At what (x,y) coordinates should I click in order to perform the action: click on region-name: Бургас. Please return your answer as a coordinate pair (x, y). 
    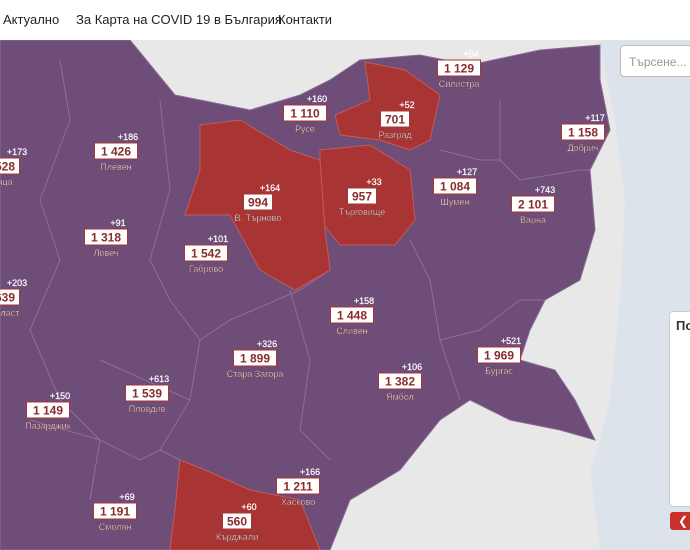
    Looking at the image, I should click on (499, 371).